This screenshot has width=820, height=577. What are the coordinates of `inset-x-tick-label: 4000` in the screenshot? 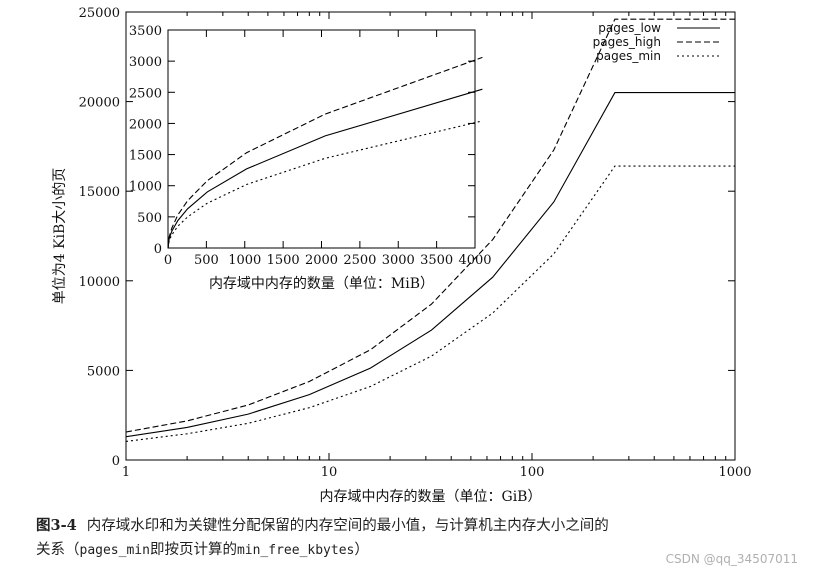 It's located at (474, 260).